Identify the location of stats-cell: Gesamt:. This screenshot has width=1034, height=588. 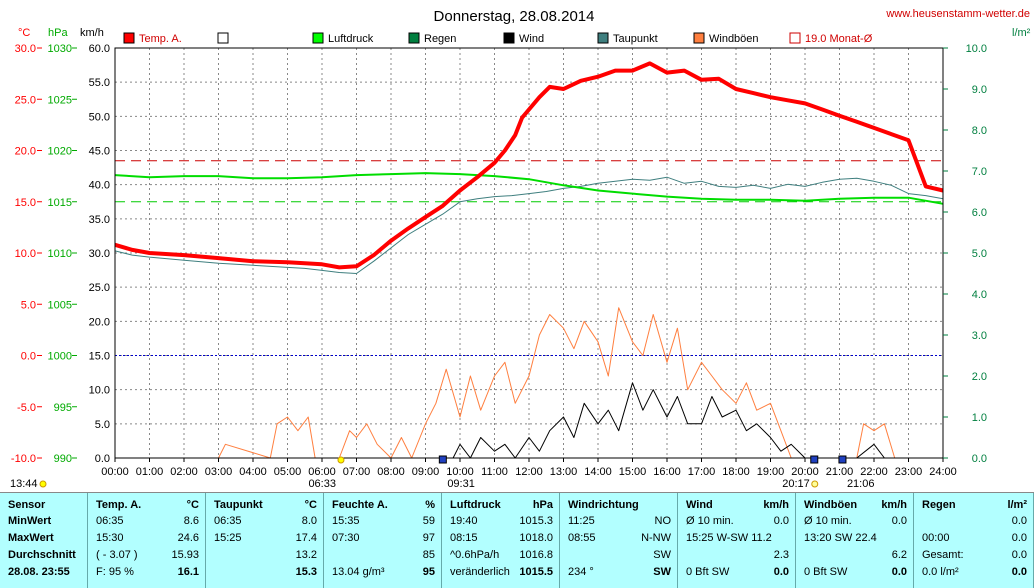
(943, 555).